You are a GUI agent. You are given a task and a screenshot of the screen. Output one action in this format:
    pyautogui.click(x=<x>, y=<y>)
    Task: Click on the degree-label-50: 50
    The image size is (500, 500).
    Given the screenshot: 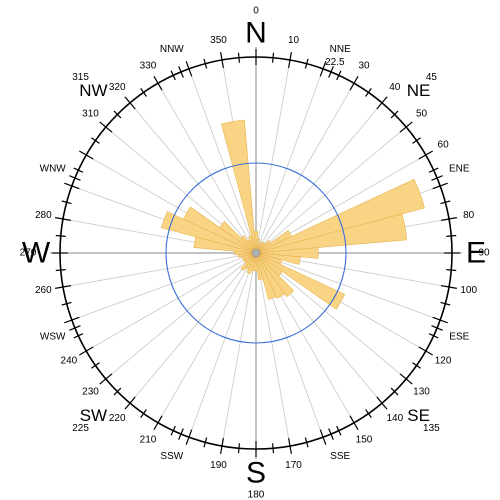 What is the action you would take?
    pyautogui.click(x=422, y=114)
    